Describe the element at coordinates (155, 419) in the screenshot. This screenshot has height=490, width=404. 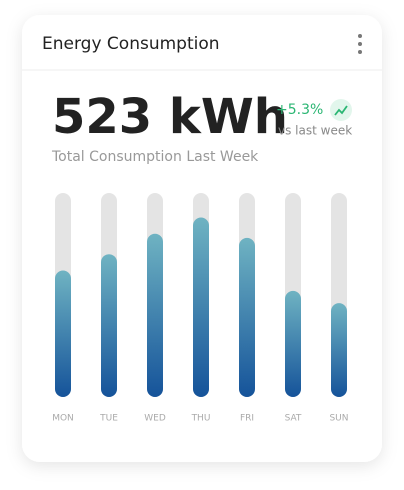
I see `x-tick-label: WED` at that location.